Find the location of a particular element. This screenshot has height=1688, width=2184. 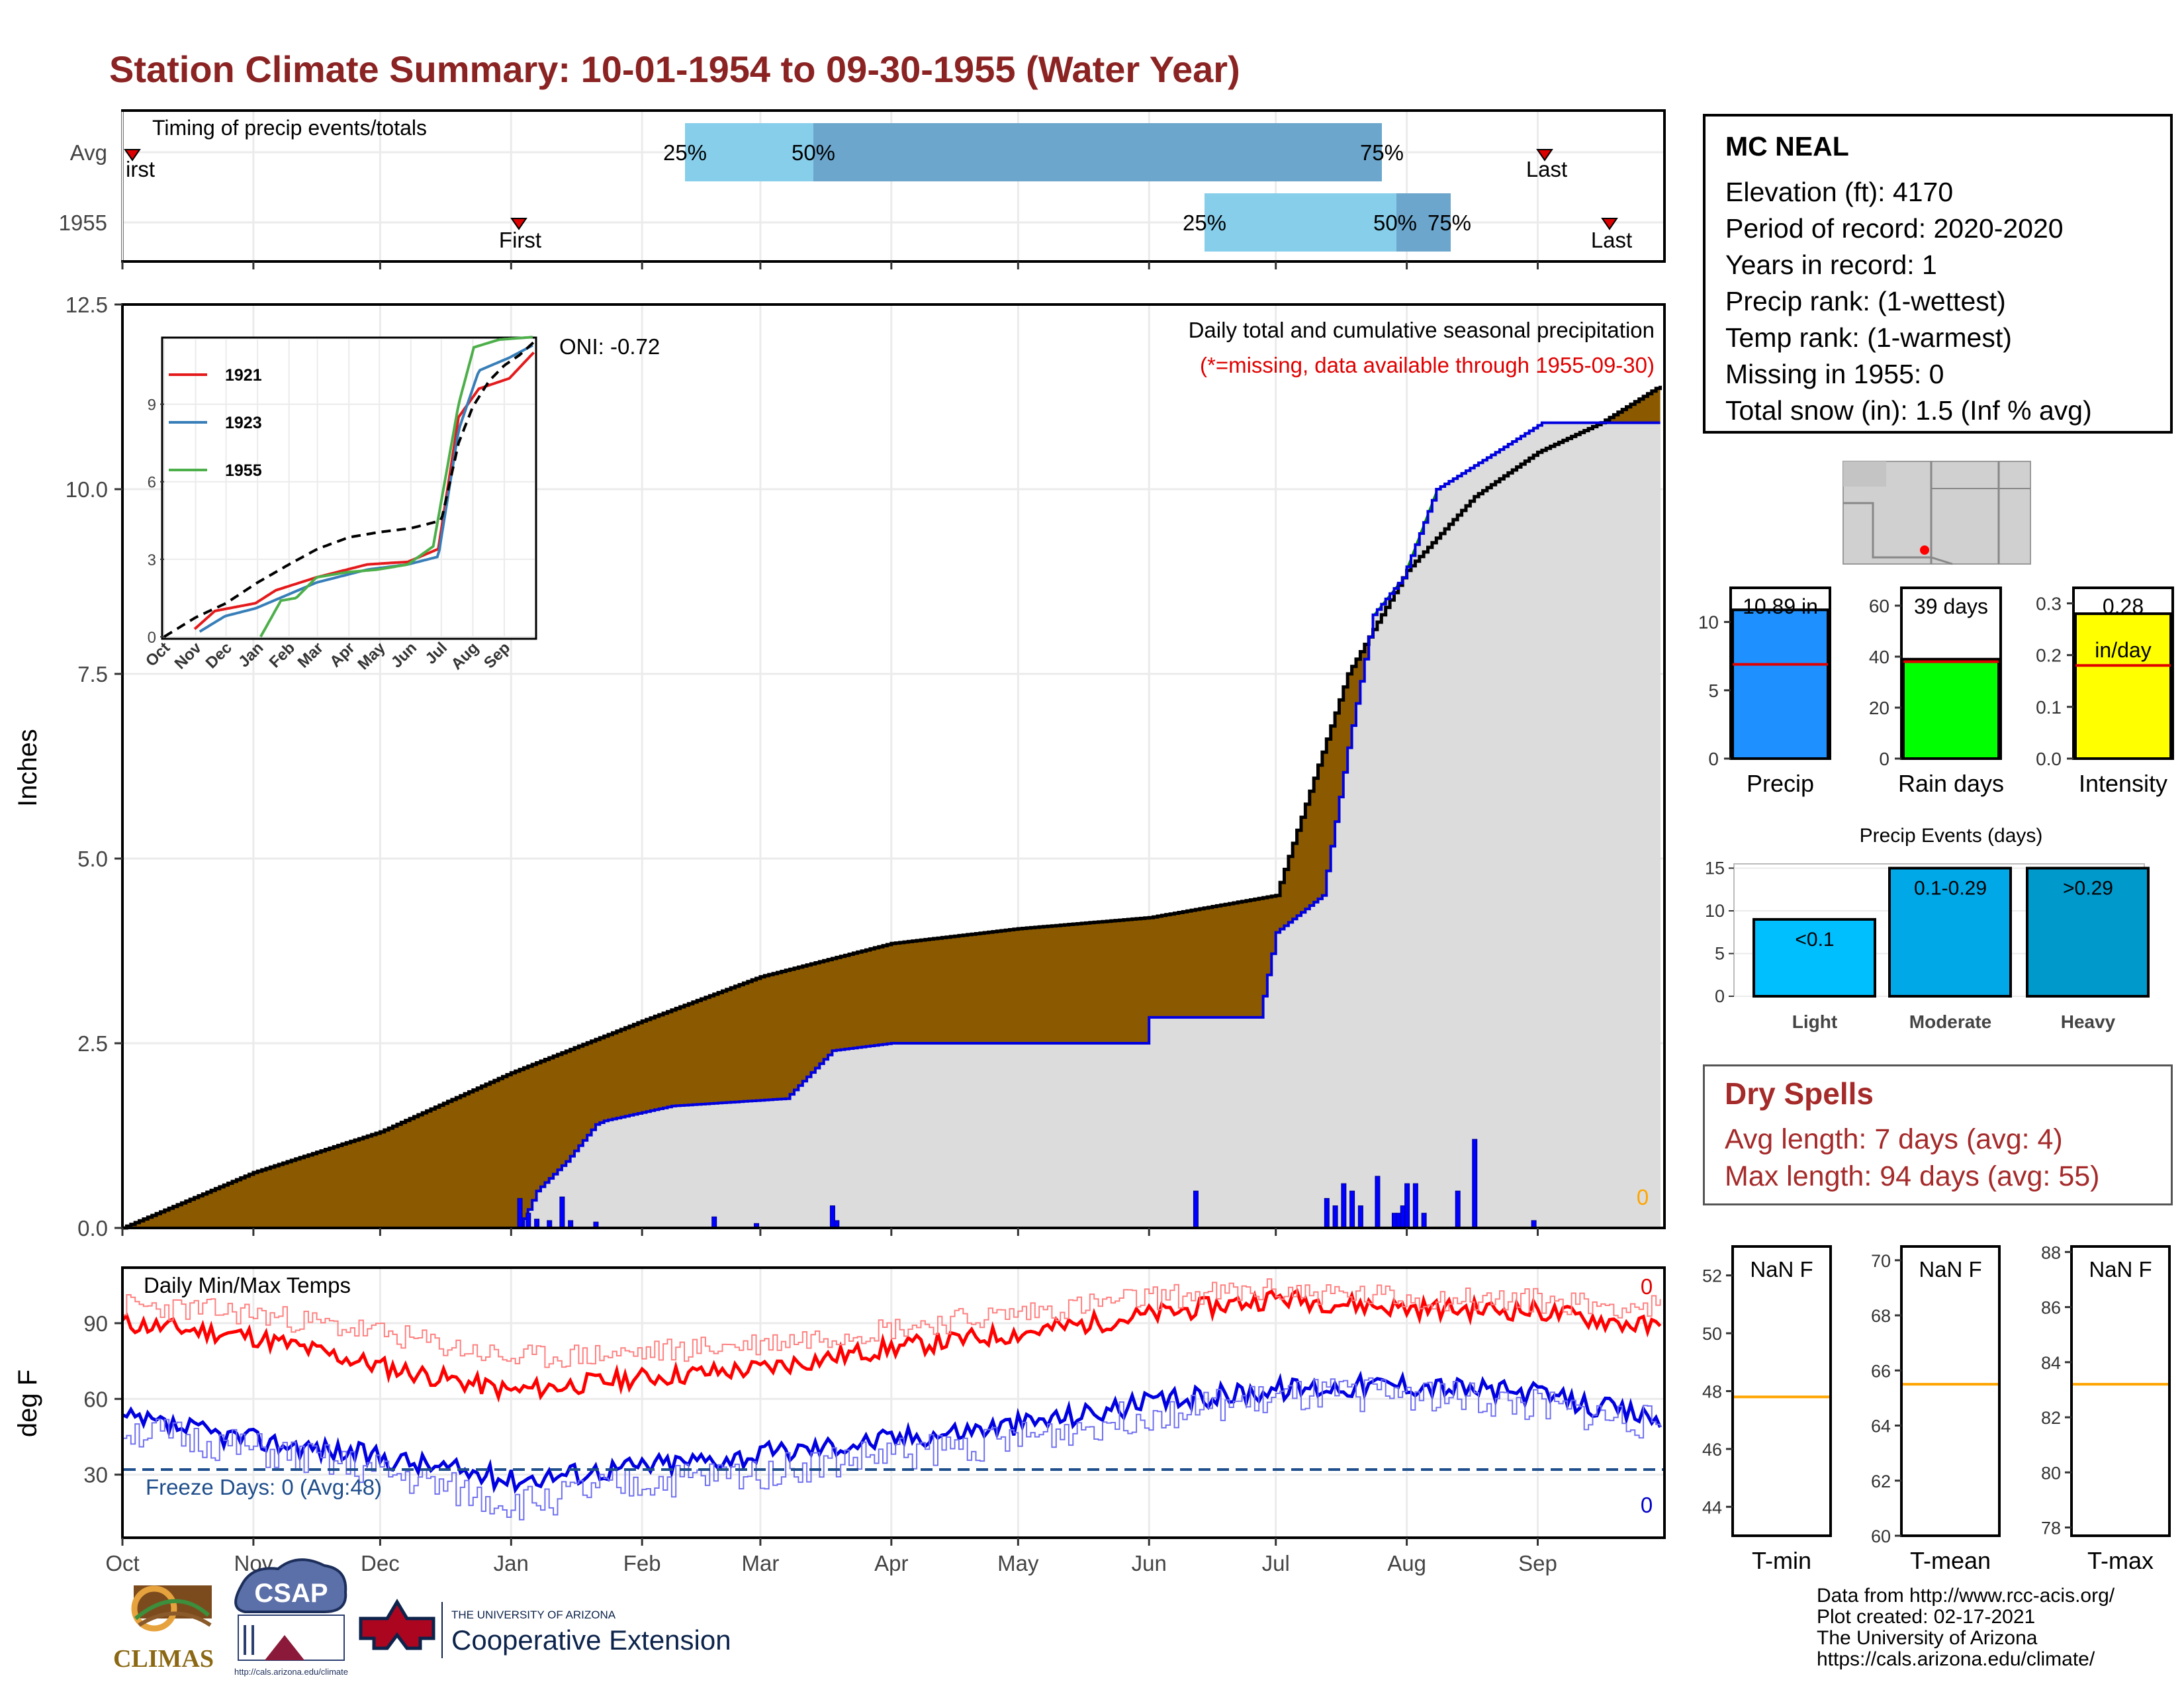

events-category-label: Light is located at coordinates (1814, 1021).